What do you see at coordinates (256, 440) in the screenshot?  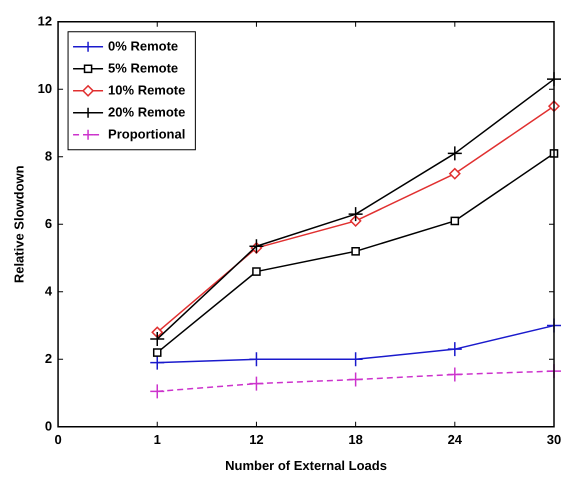 I see `x-tick-label: 12` at bounding box center [256, 440].